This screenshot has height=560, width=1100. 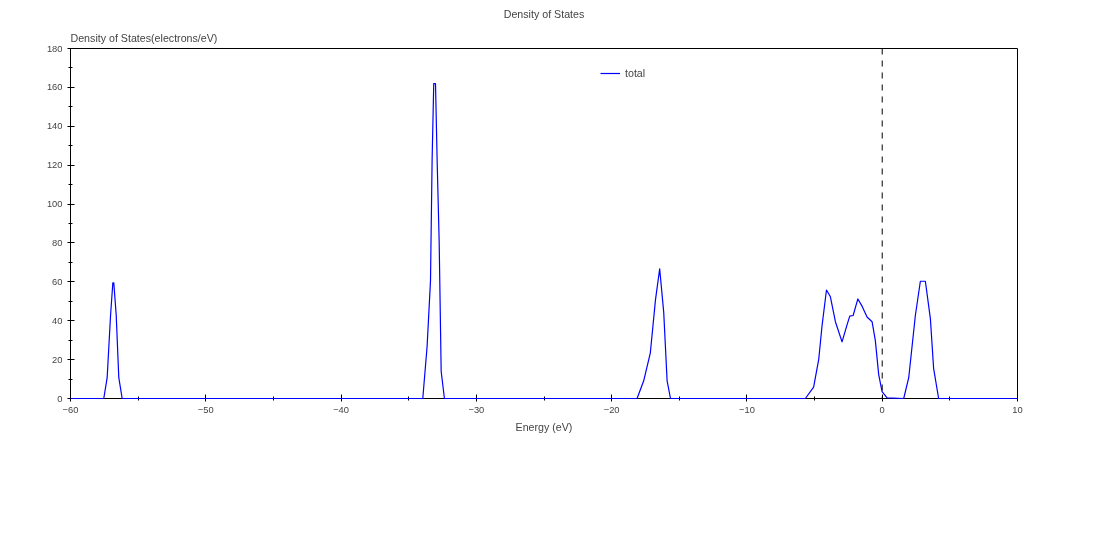 What do you see at coordinates (144, 37) in the screenshot?
I see `y-axis-title: Density of States(electrons/eV)` at bounding box center [144, 37].